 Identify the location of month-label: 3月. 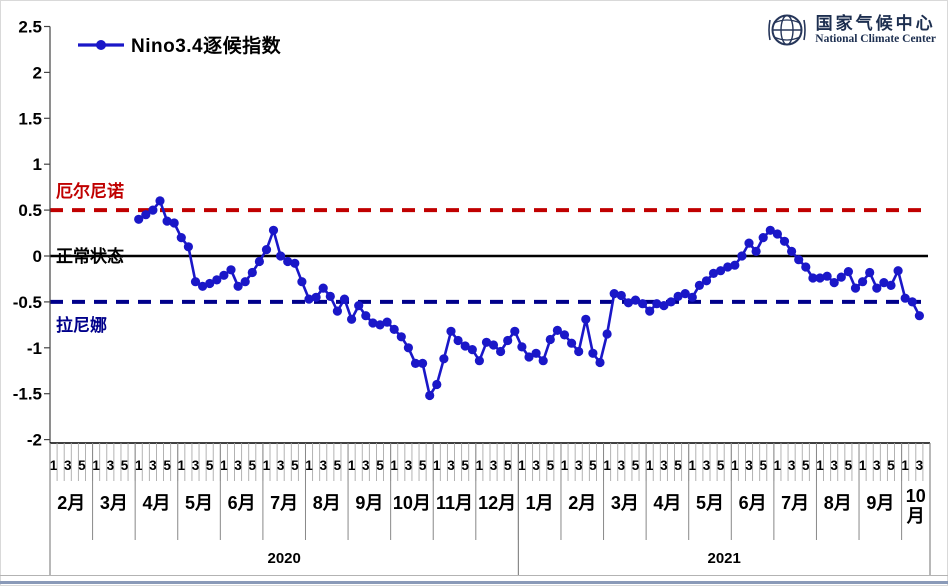
(114, 503).